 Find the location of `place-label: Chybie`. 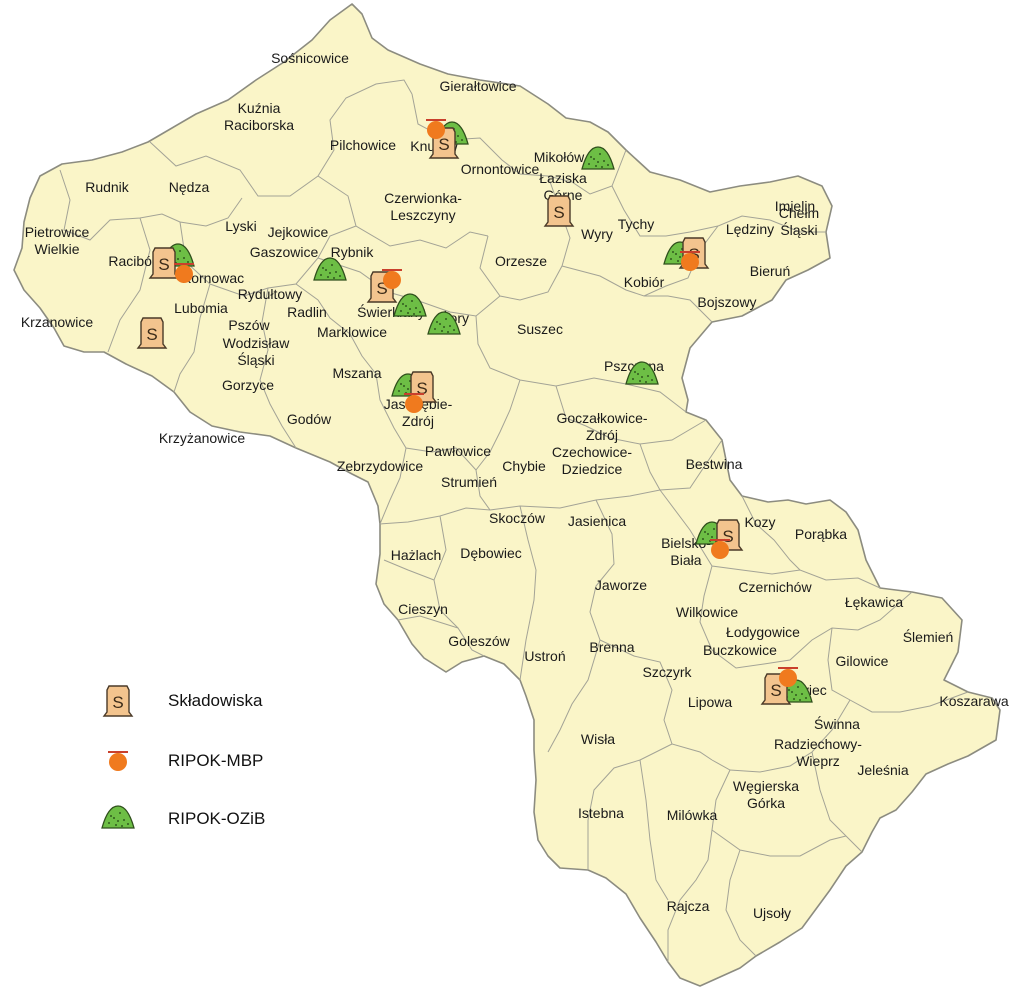

place-label: Chybie is located at coordinates (524, 466).